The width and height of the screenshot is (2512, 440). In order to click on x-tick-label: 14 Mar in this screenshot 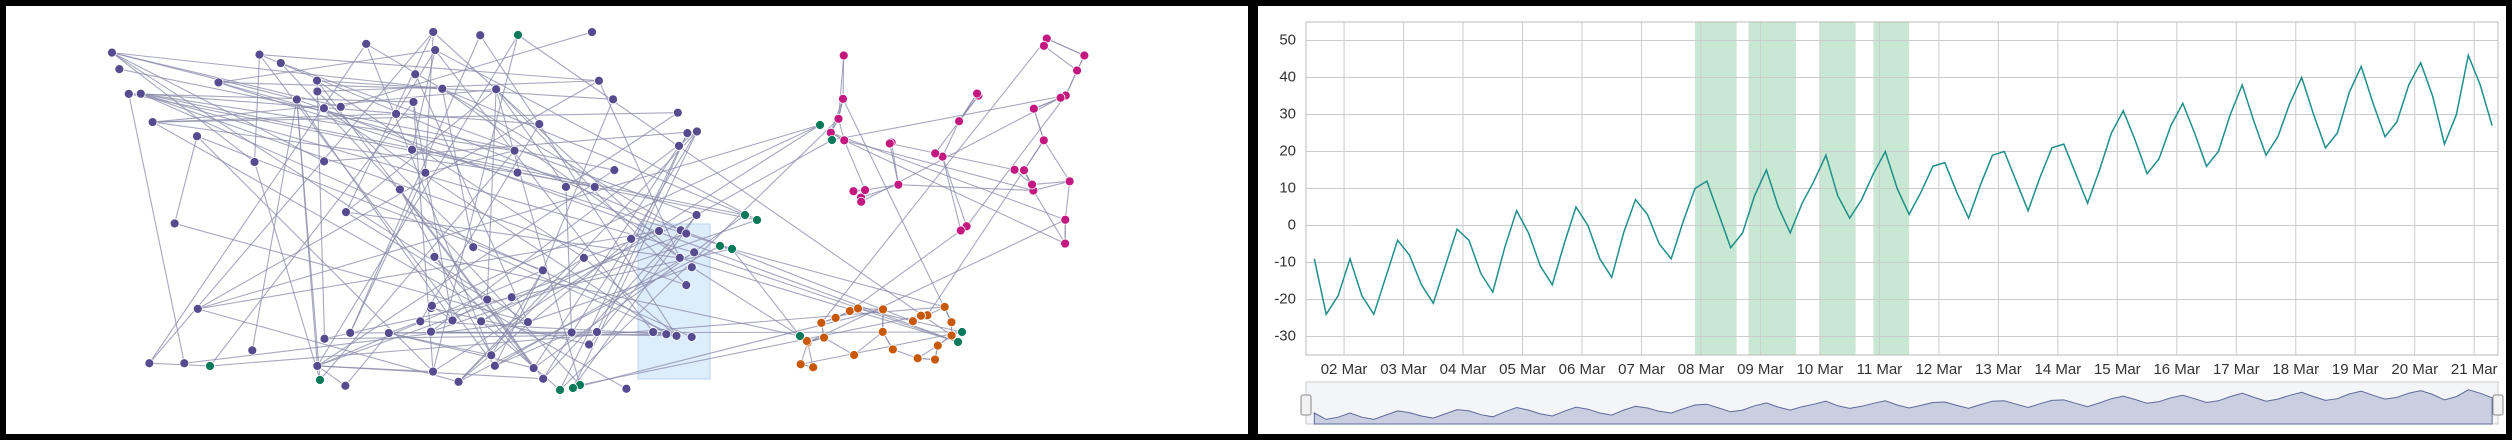, I will do `click(2057, 369)`.